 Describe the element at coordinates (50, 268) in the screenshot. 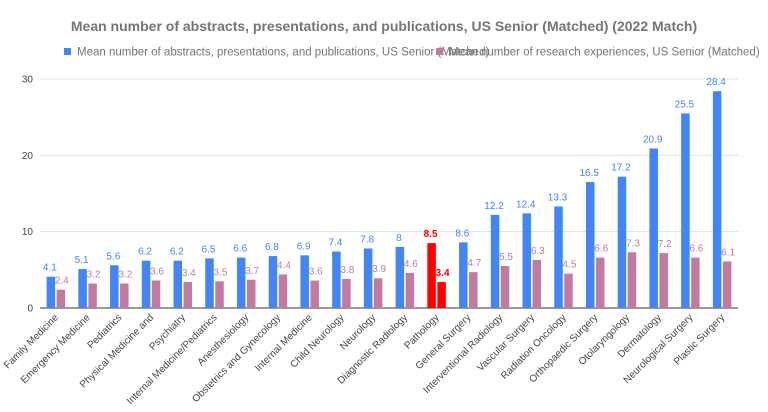

I see `data-label-series-1: 4.1` at that location.